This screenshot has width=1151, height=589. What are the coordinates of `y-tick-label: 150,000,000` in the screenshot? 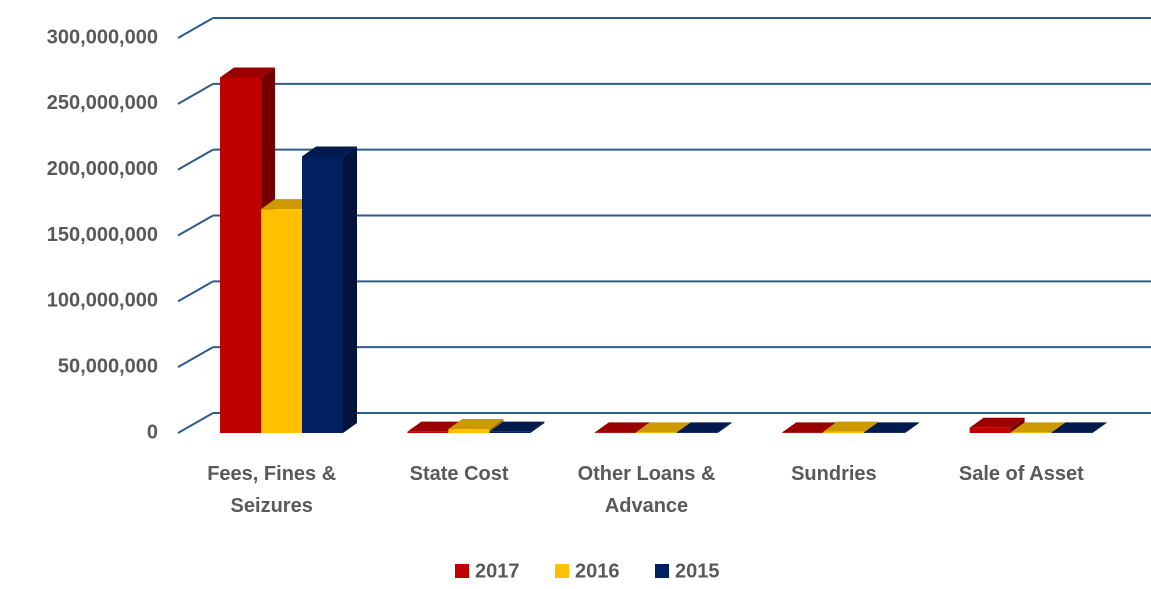 It's located at (102, 235).